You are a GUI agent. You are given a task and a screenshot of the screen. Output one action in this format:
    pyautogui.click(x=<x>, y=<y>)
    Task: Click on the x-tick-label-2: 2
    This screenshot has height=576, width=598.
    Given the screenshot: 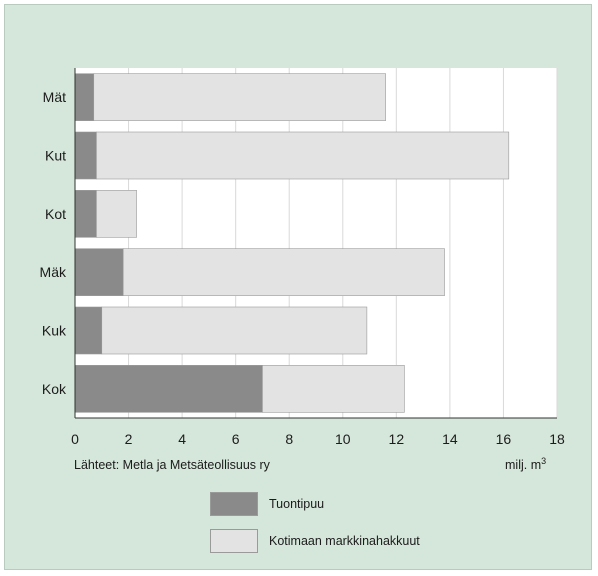 What is the action you would take?
    pyautogui.click(x=129, y=439)
    